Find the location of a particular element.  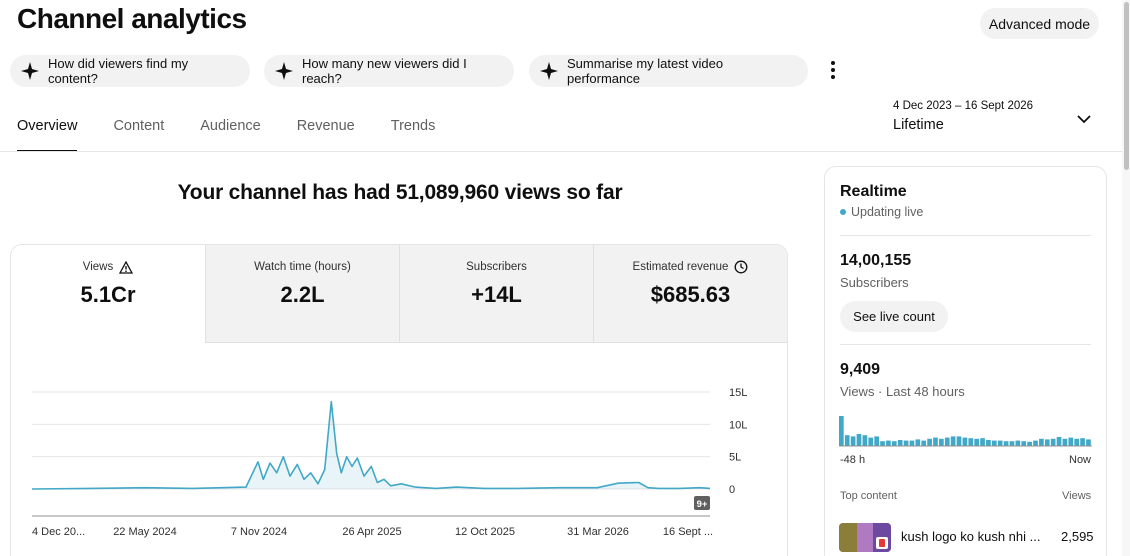

advanced-mode-button: Advanced mode is located at coordinates (1039, 23).